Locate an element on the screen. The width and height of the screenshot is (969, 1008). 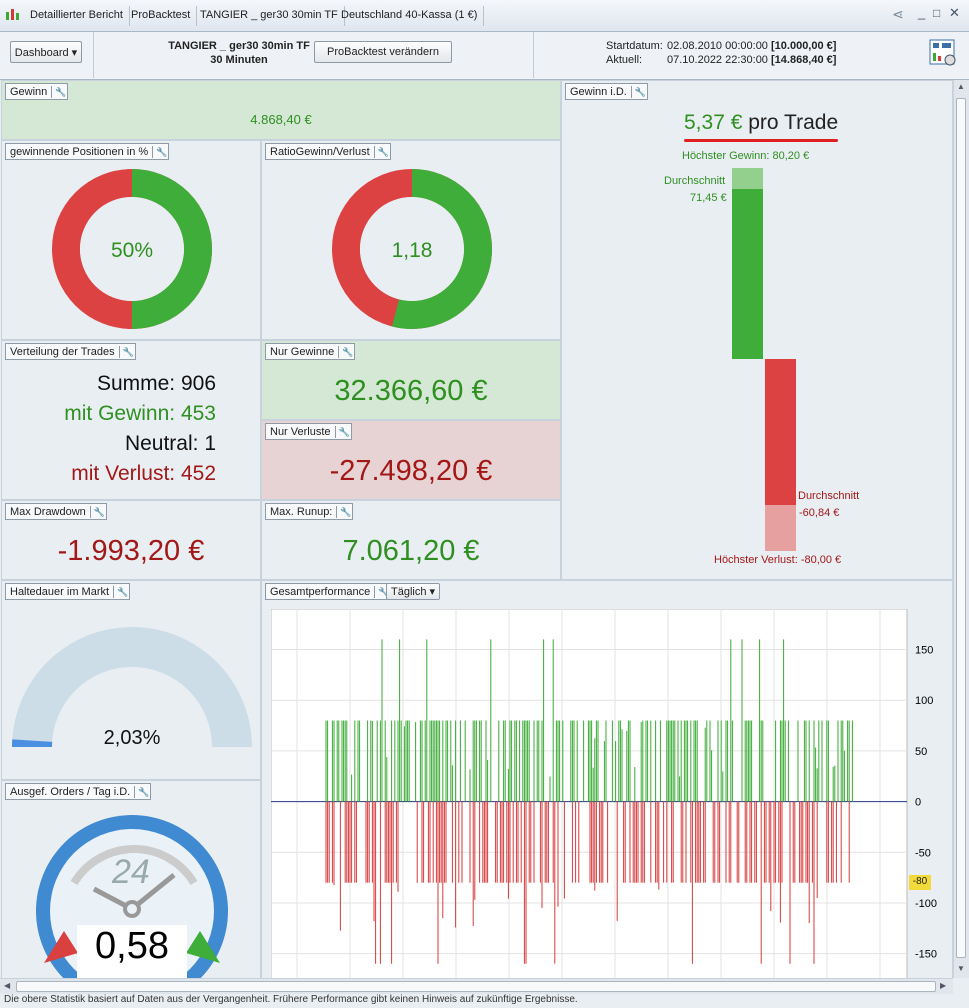
scroll-right-icon: ▶ is located at coordinates (943, 985).